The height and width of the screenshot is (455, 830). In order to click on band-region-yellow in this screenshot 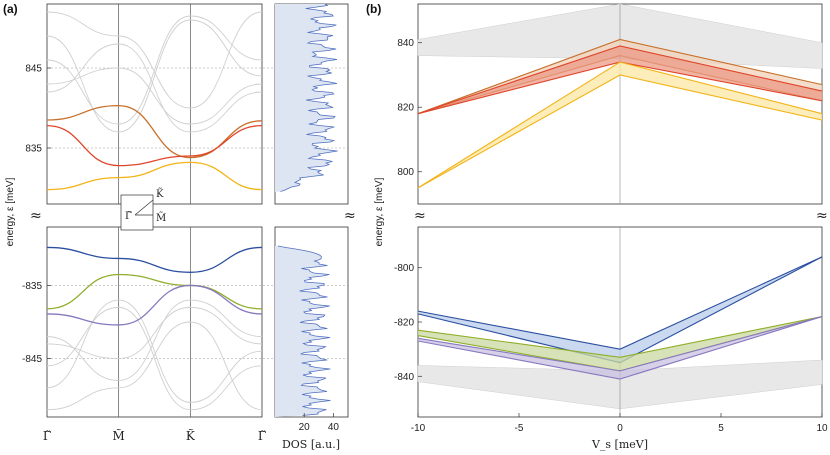, I will do `click(620, 125)`.